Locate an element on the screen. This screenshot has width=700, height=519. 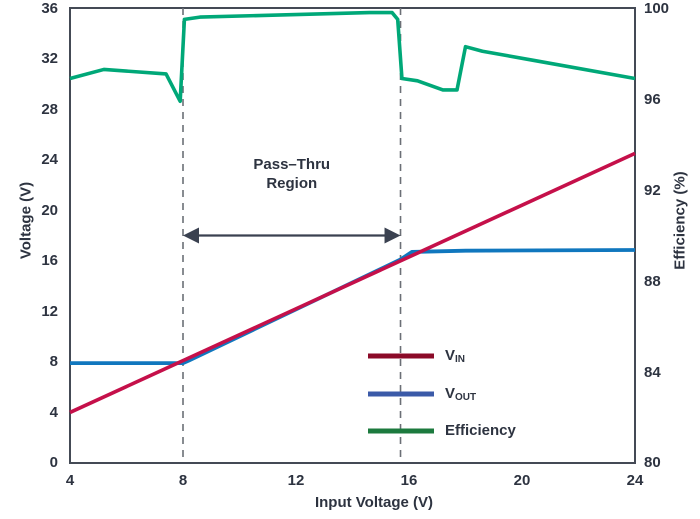
y-left-tick-24: 24 is located at coordinates (49, 159).